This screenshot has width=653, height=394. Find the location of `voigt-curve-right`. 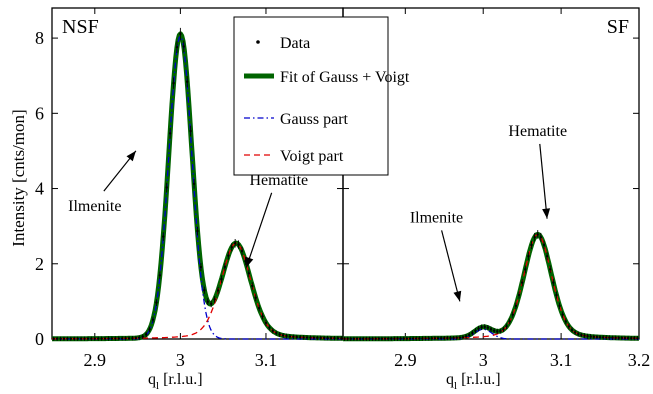

voigt-curve-right is located at coordinates (491, 286).